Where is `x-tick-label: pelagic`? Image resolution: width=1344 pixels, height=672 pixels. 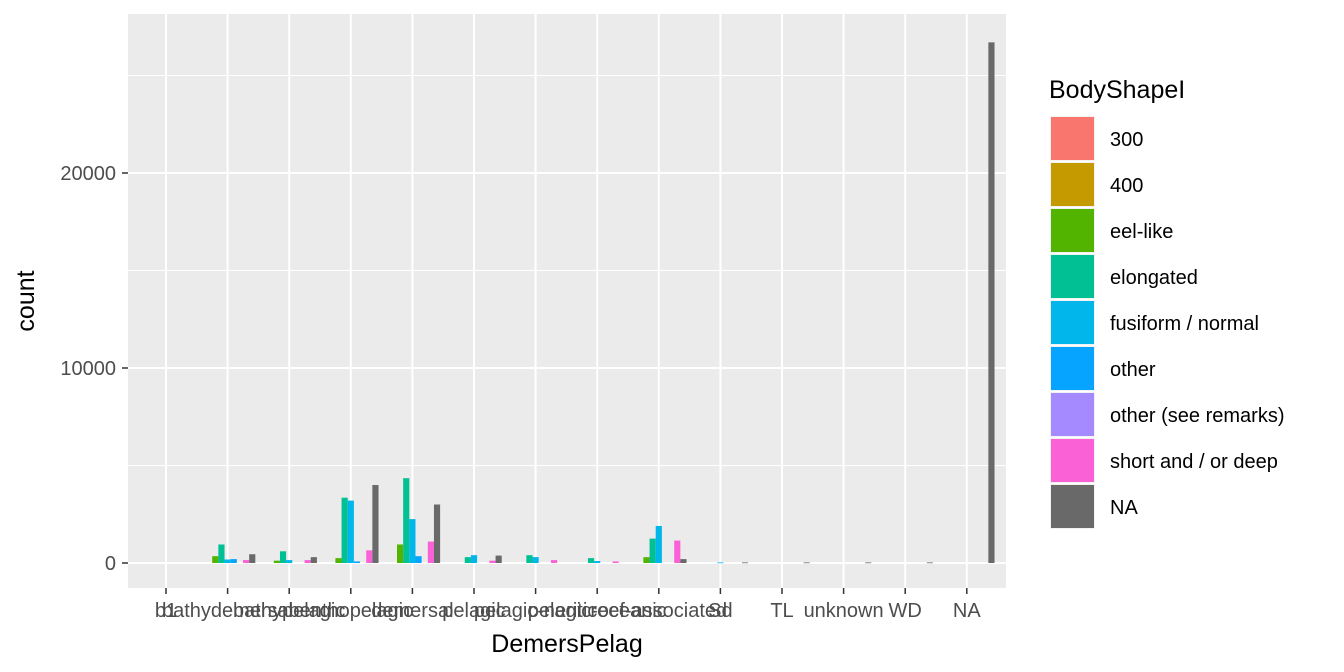 x-tick-label: pelagic is located at coordinates (473, 611).